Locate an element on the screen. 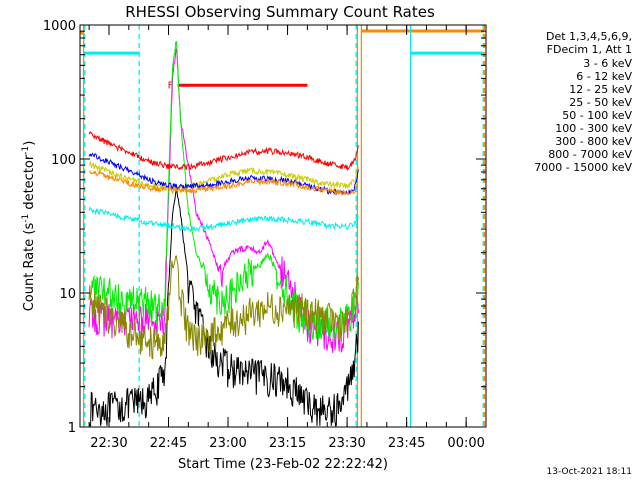 The image size is (640, 480). legend-entry-300-800-kev: 300 - 800 keV is located at coordinates (593, 141).